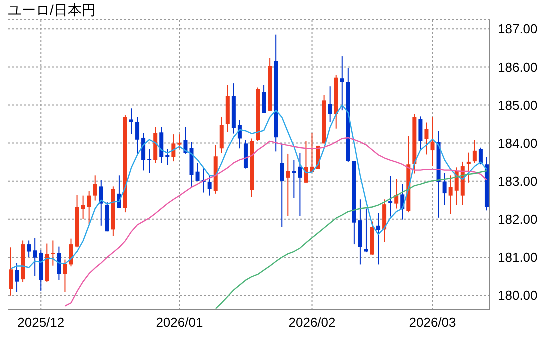 This screenshot has width=560, height=344. What do you see at coordinates (518, 258) in the screenshot?
I see `y-tick-label: 181.00` at bounding box center [518, 258].